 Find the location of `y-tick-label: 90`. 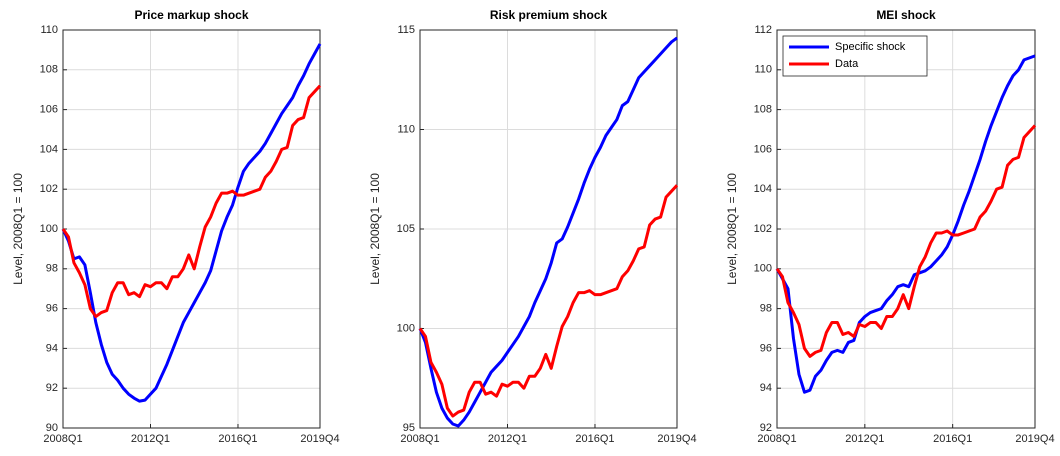

y-tick-label: 90 is located at coordinates (52, 428).